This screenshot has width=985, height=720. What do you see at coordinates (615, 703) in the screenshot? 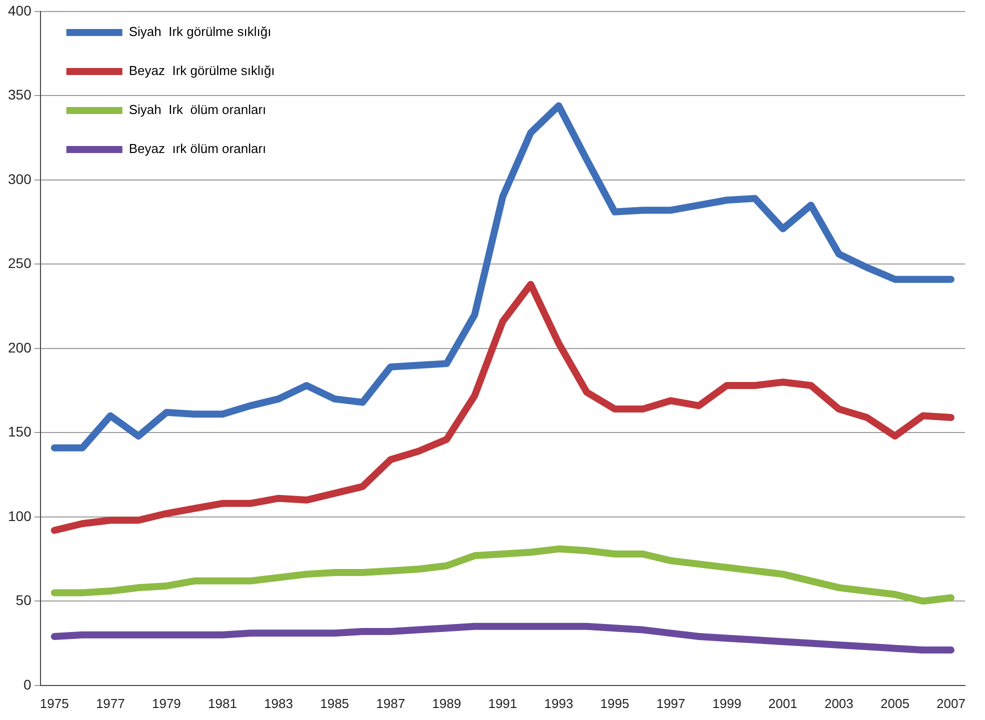
I see `x-tick-label: 1995` at bounding box center [615, 703].